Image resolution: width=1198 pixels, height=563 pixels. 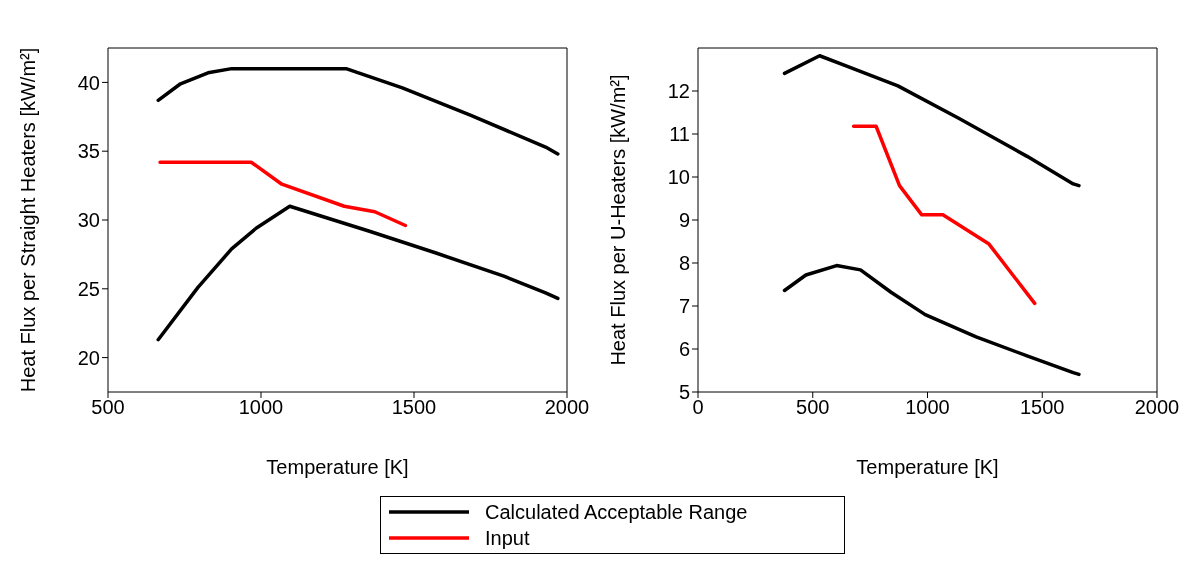 I want to click on y-tick-label: 5, so click(x=684, y=392).